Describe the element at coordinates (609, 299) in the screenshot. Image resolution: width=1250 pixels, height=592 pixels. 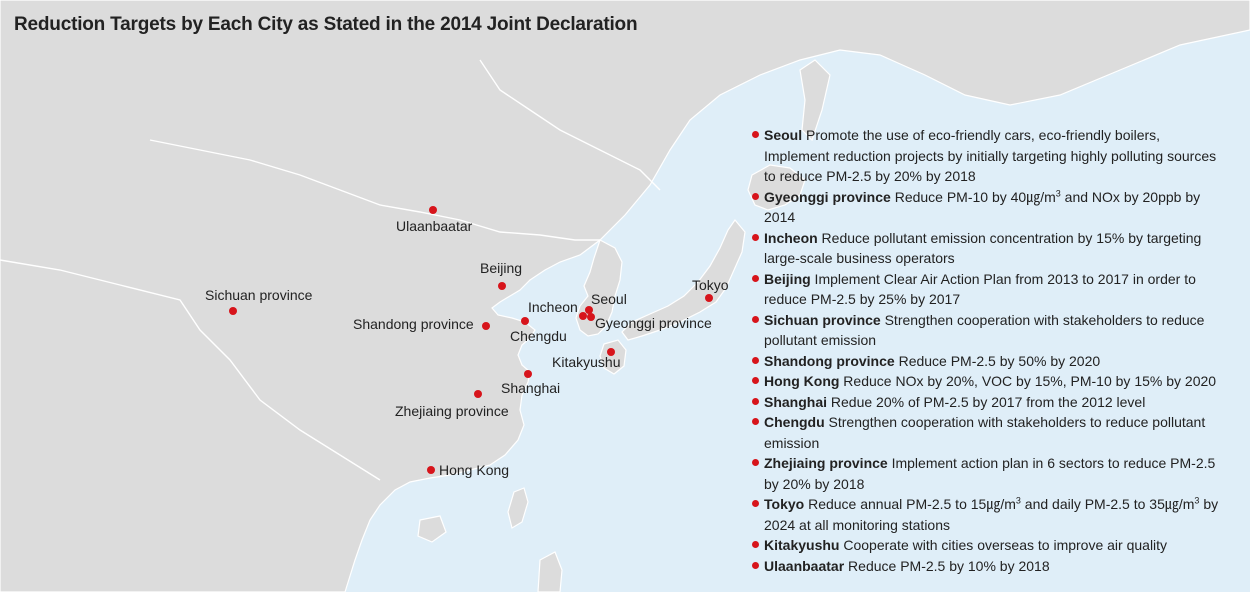
I see `city-label-seoul: Seoul` at that location.